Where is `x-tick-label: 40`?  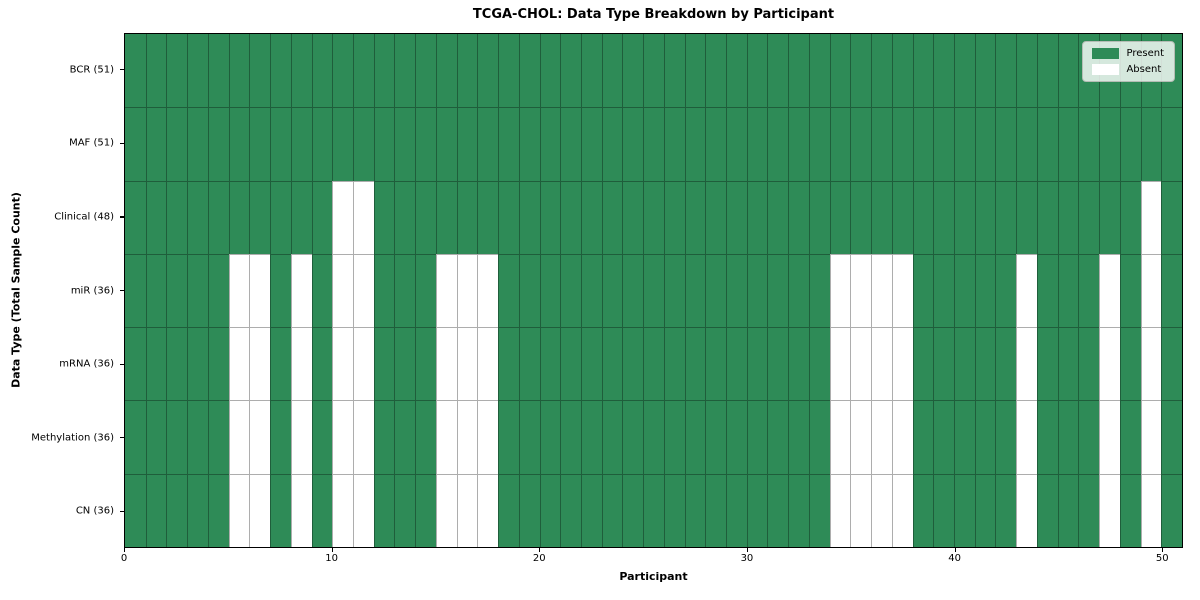
x-tick-label: 40 is located at coordinates (954, 558).